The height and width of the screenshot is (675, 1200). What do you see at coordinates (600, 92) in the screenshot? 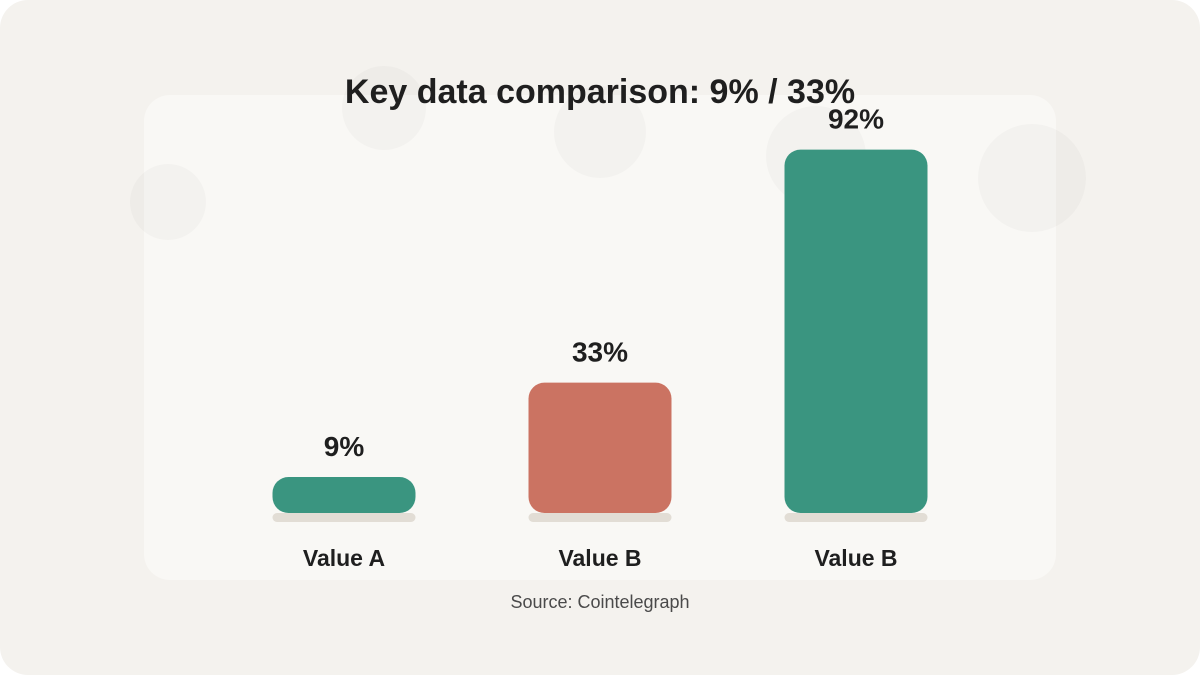
I see `chart-title: Key data comparison: 9% / 33%` at bounding box center [600, 92].